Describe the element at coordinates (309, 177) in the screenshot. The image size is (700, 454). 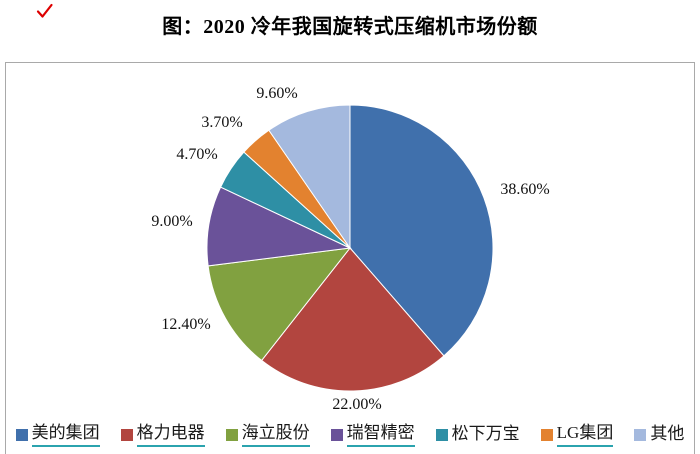
I see `pie-slice-其他` at that location.